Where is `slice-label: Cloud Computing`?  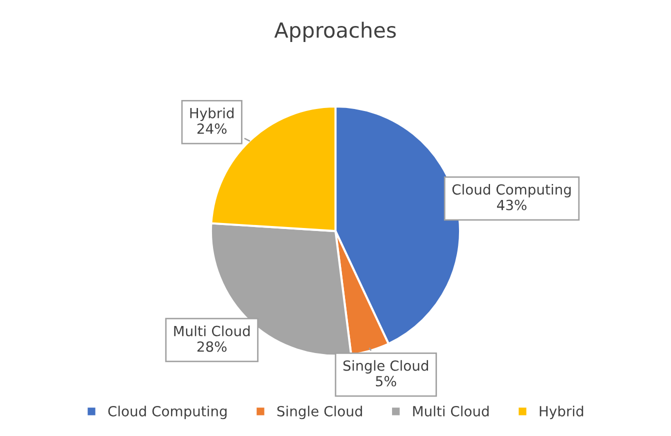 slice-label: Cloud Computing is located at coordinates (511, 191).